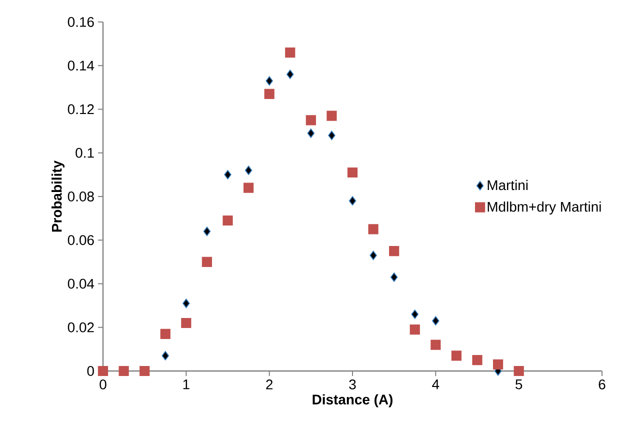 This screenshot has height=427, width=640. What do you see at coordinates (81, 327) in the screenshot?
I see `y-tick-label: 0.02` at bounding box center [81, 327].